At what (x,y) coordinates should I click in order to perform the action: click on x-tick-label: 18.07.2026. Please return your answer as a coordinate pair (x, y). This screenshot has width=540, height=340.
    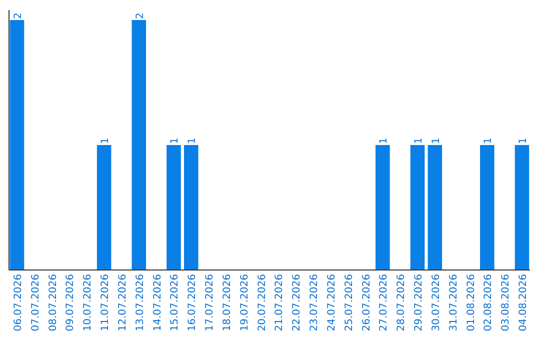
    Looking at the image, I should click on (227, 303).